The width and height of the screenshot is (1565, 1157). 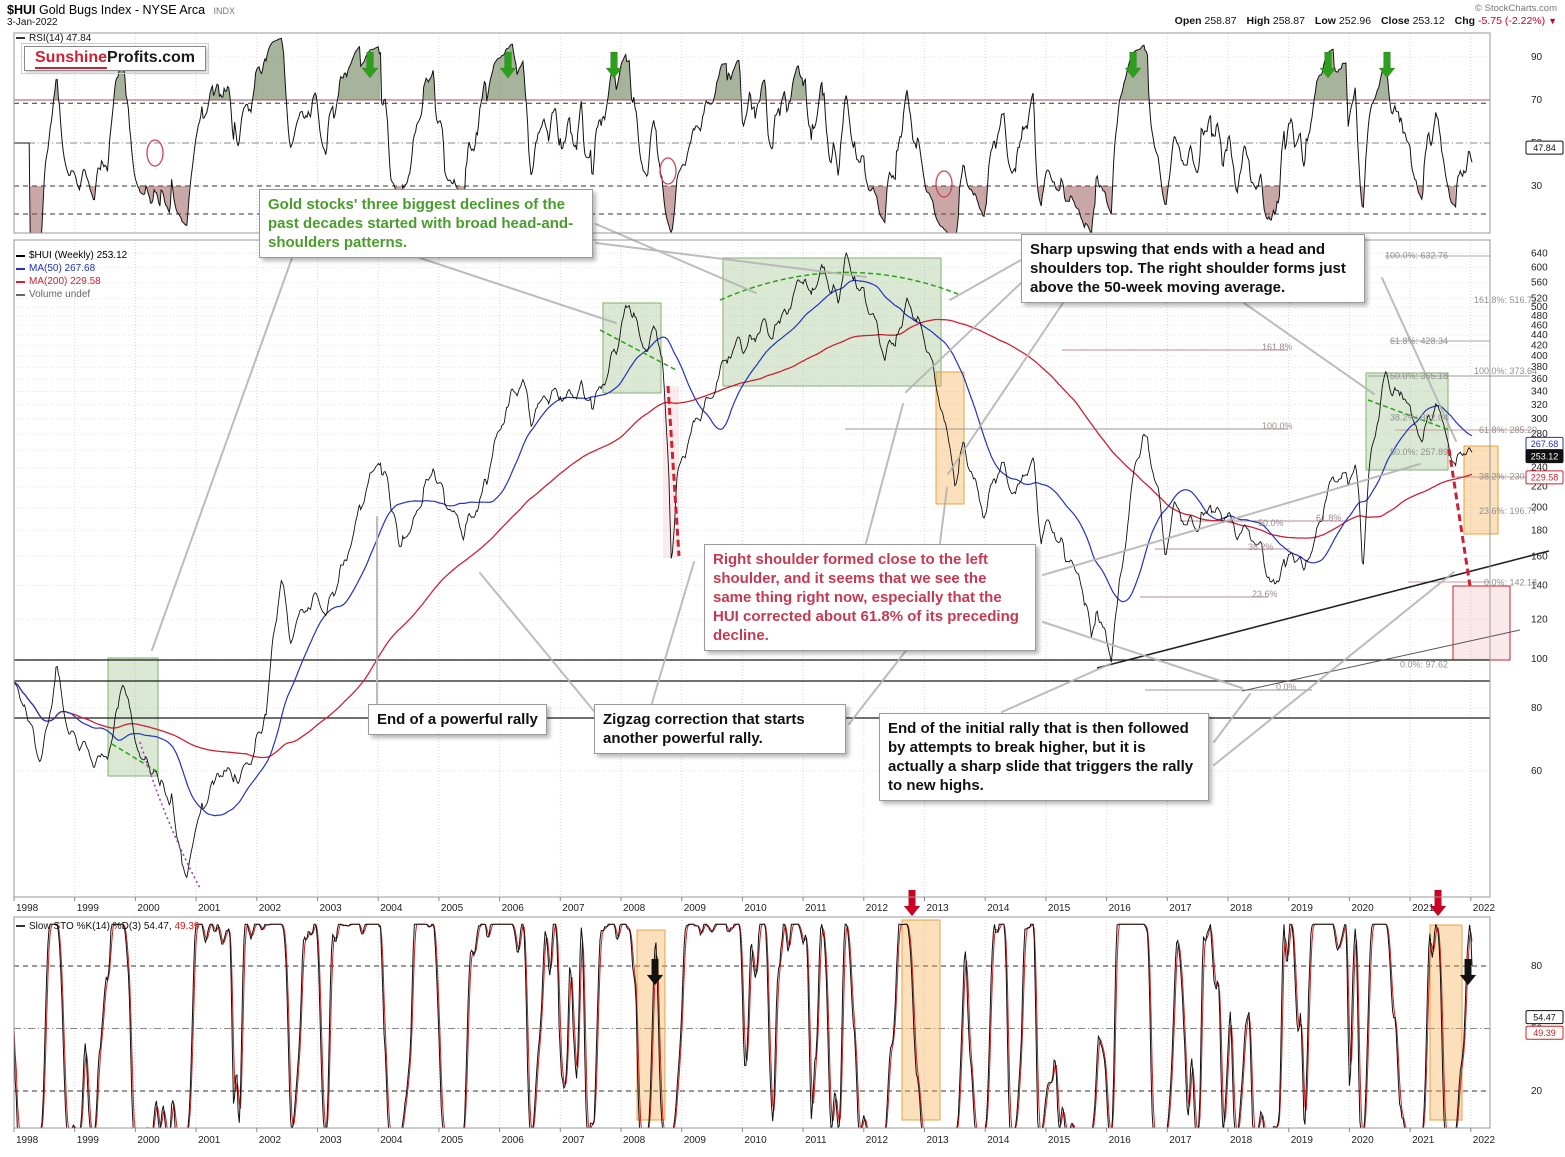 What do you see at coordinates (1220, 21) in the screenshot?
I see `open-value: 258.87` at bounding box center [1220, 21].